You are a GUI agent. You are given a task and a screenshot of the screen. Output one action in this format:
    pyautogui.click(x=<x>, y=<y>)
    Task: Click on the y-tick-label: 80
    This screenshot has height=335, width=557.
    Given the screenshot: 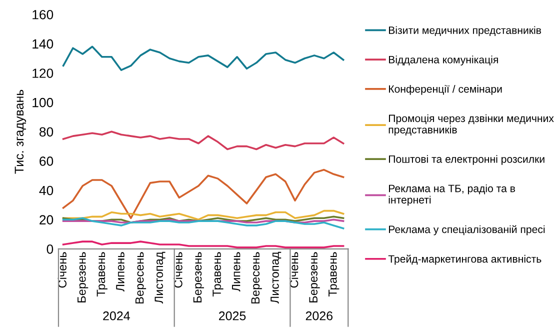 What is the action you would take?
    pyautogui.click(x=47, y=132)
    